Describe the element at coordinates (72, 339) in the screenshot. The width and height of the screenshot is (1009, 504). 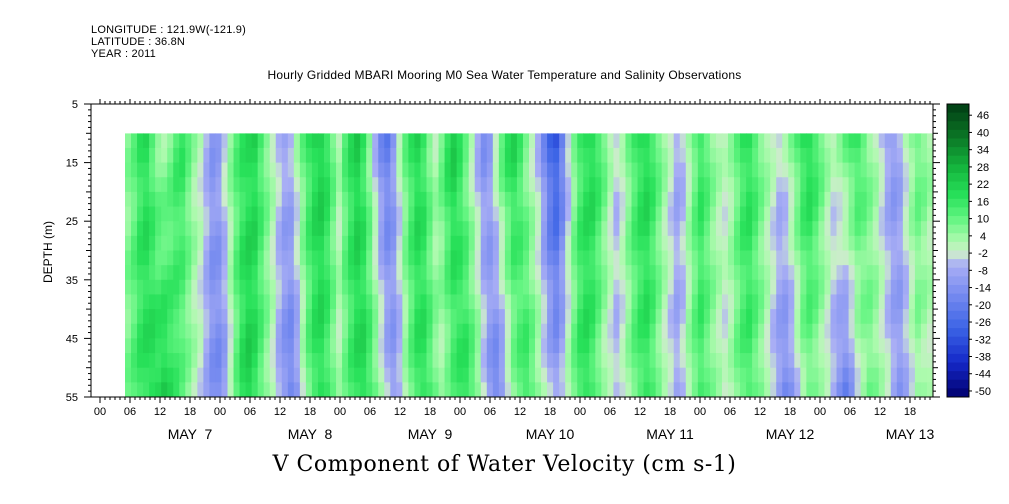
I see `y-tick-label: 45` at that location.